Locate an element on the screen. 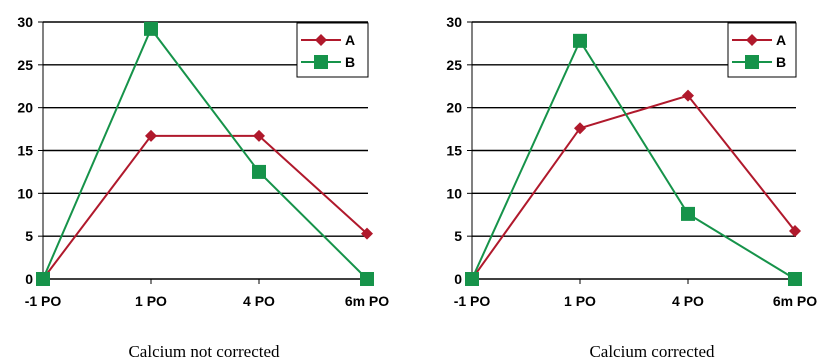  chart-caption: Calcium not corrected is located at coordinates (204, 351).